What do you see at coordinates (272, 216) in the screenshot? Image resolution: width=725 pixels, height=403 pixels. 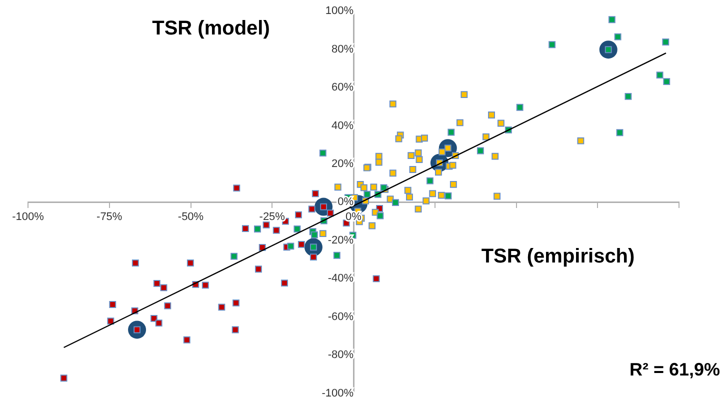 I see `x-tick-label: -25%` at bounding box center [272, 216].